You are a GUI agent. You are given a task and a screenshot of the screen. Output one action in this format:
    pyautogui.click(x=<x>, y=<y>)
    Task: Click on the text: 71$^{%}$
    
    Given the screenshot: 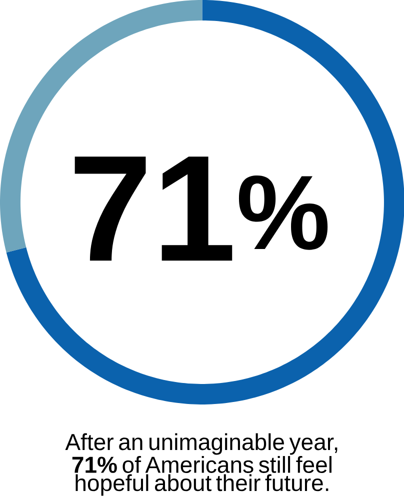 What is the action you would take?
    pyautogui.click(x=201, y=208)
    